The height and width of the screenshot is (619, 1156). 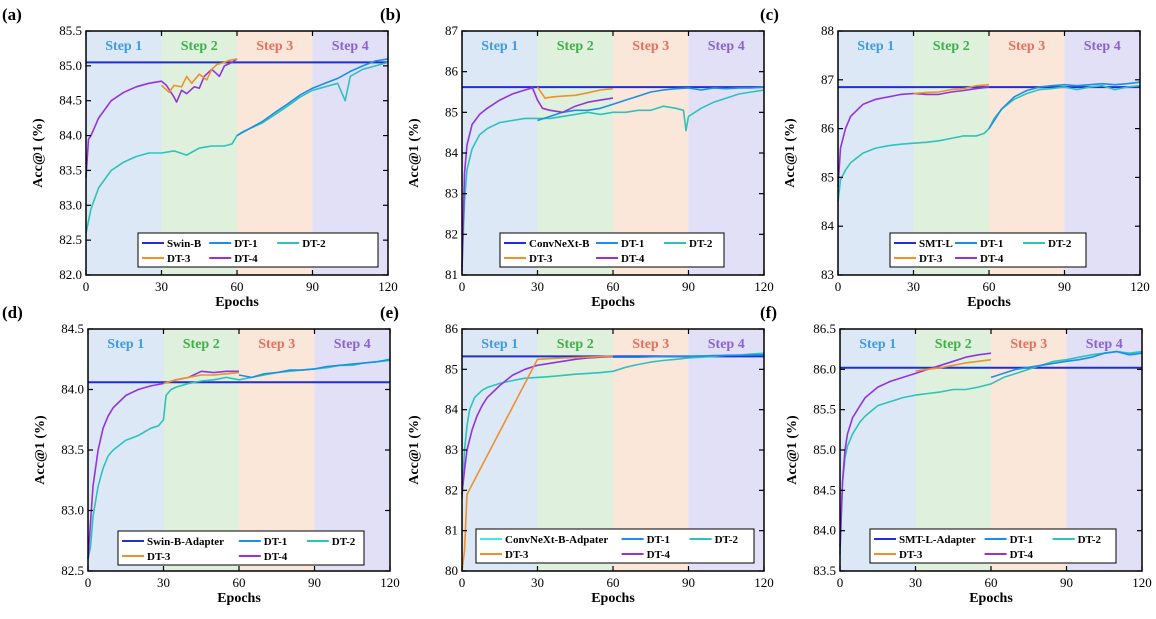 What do you see at coordinates (70, 274) in the screenshot?
I see `y-tick-label: 82.0` at bounding box center [70, 274].